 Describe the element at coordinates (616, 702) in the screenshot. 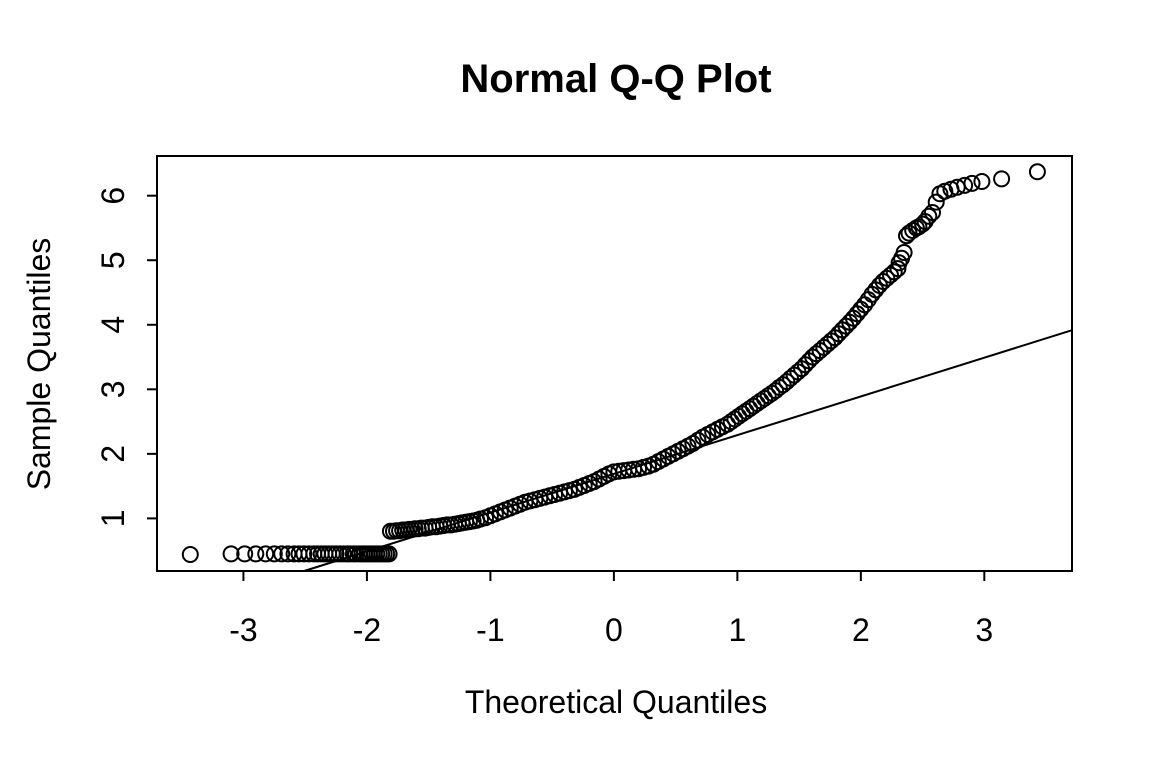

I see `x-axis-label: Theoretical Quantiles` at that location.